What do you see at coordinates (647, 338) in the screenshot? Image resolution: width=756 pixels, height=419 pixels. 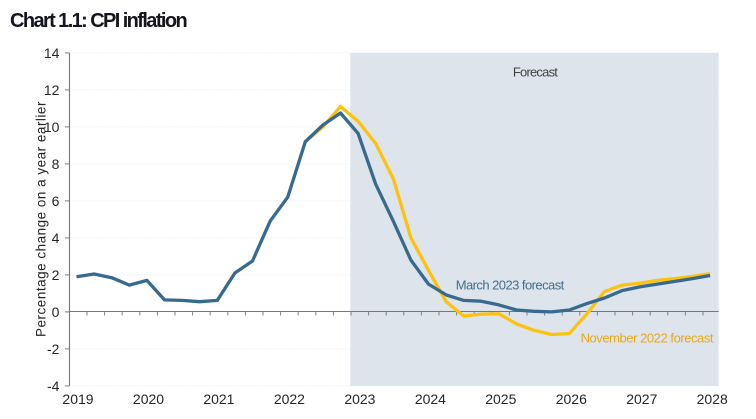 I see `svg-text: November 2022 forecast` at bounding box center [647, 338].